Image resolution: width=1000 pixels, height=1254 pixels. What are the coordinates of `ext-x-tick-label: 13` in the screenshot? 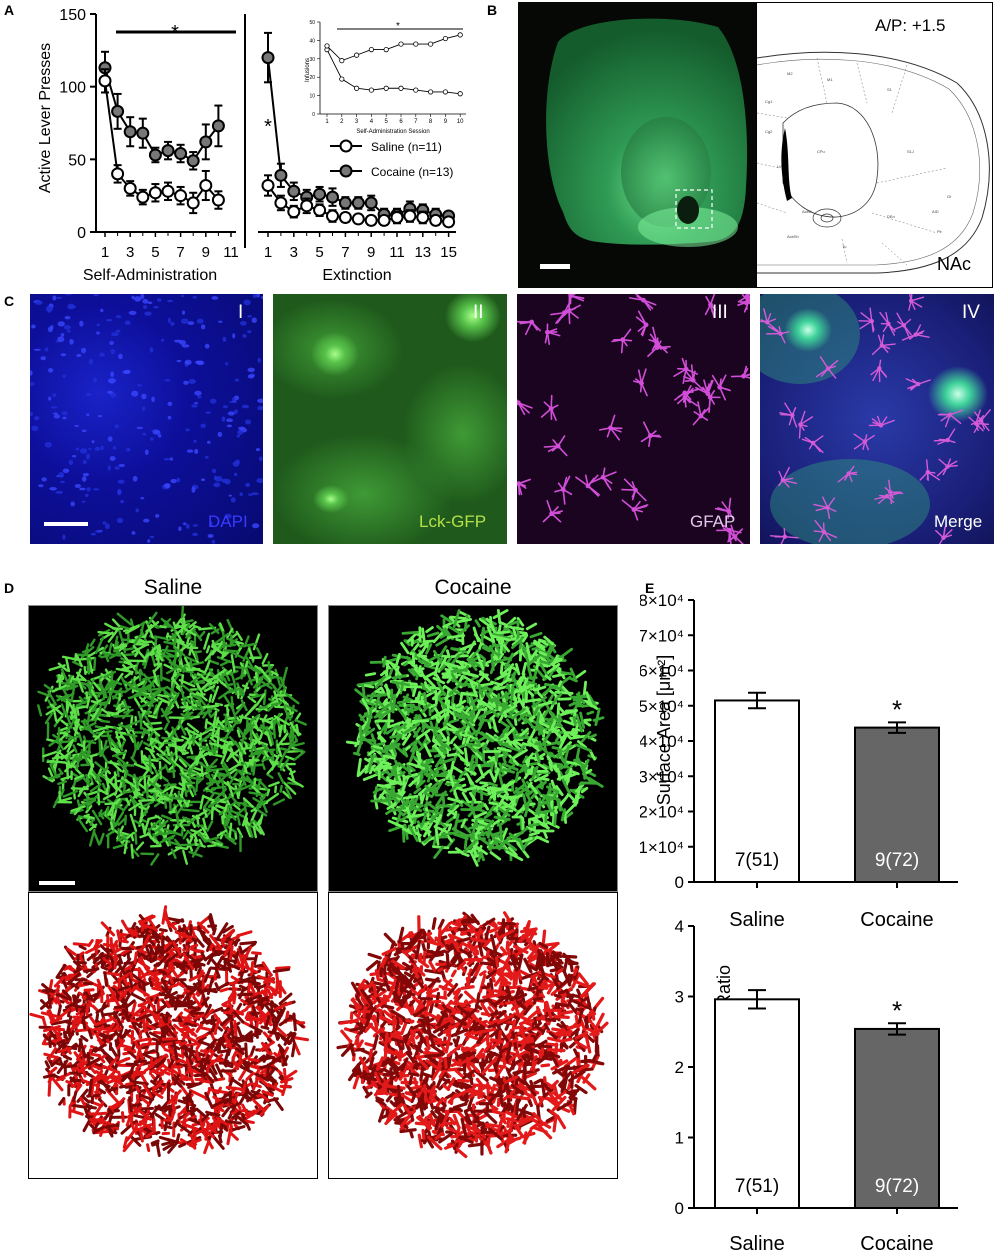 It's located at (422, 252).